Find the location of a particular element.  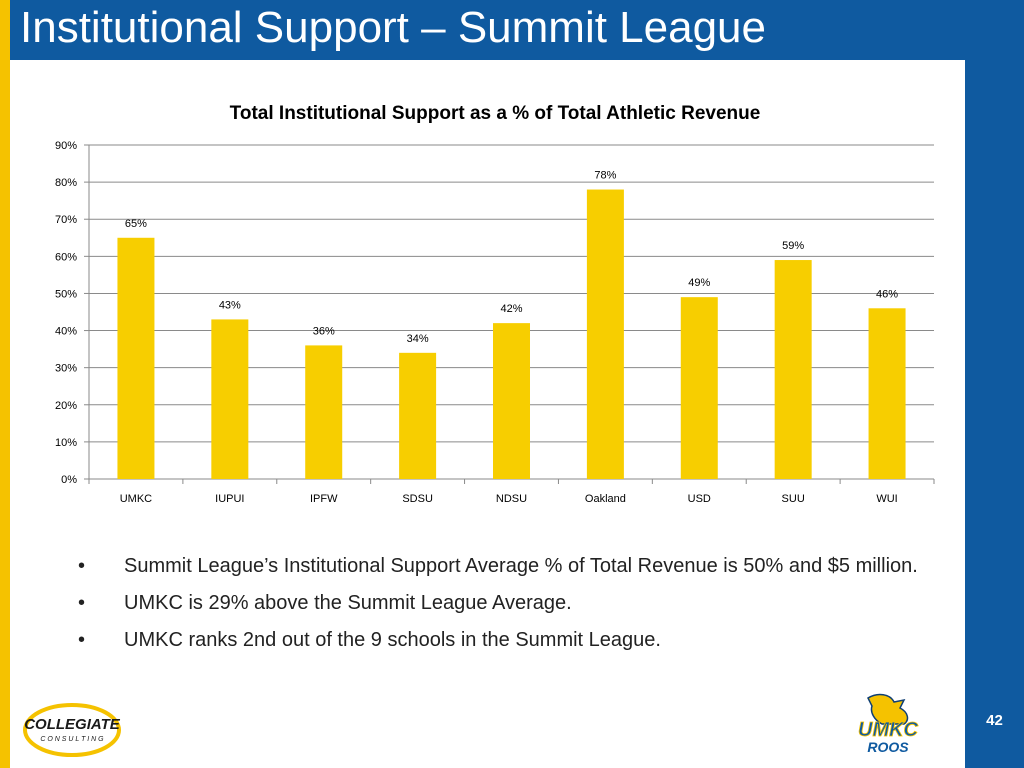

bar-sdsu is located at coordinates (418, 415).